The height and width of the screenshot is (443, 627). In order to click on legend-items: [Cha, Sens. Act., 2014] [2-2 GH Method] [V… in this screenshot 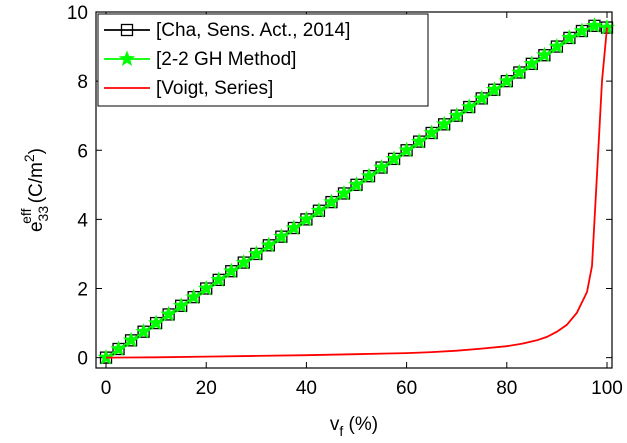, I will do `click(227, 59)`.